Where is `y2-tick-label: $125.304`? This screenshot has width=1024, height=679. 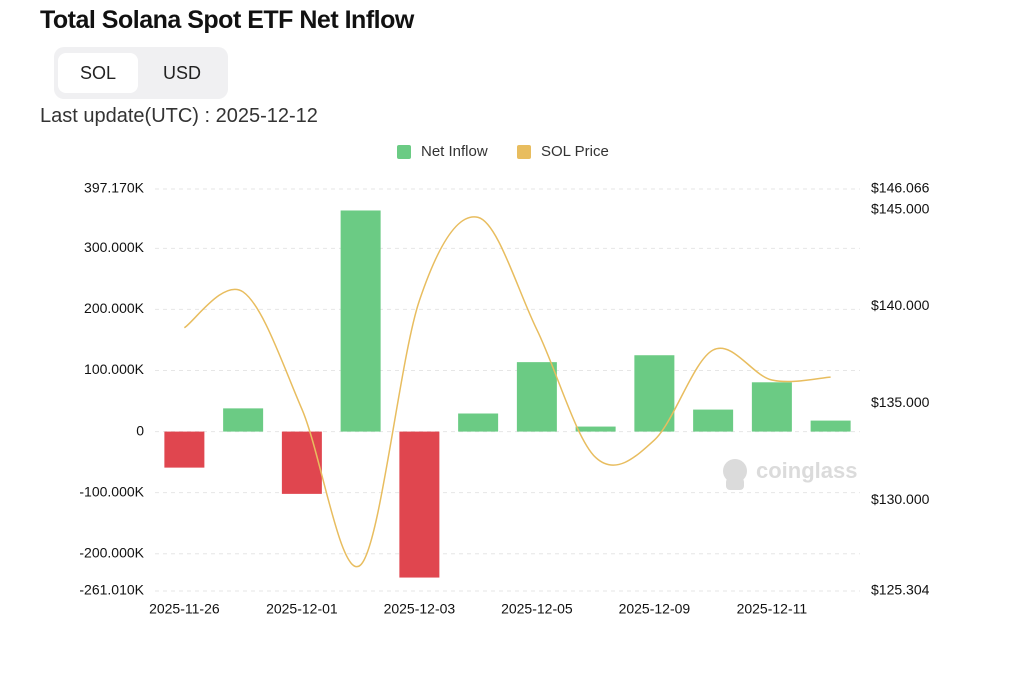 y2-tick-label: $125.304 is located at coordinates (900, 590).